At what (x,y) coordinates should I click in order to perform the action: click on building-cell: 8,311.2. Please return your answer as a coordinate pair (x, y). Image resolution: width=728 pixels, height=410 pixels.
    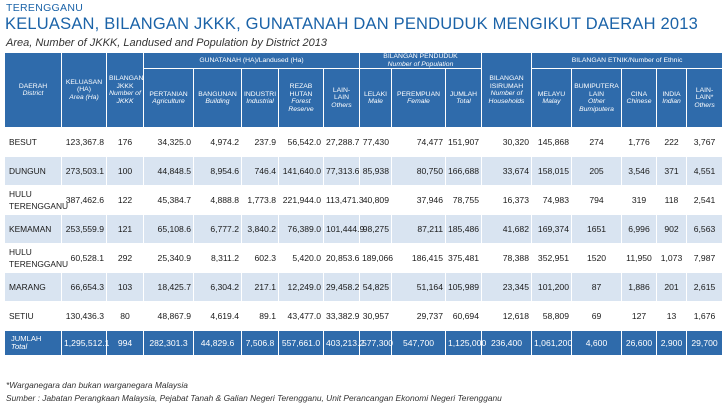
    Looking at the image, I should click on (217, 258).